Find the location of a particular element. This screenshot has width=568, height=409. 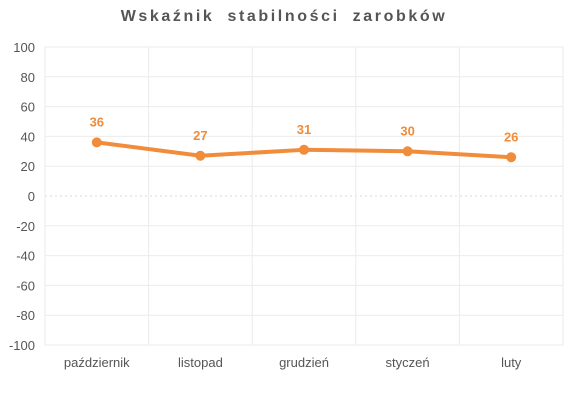

x-tick-label: grudzień is located at coordinates (304, 362).